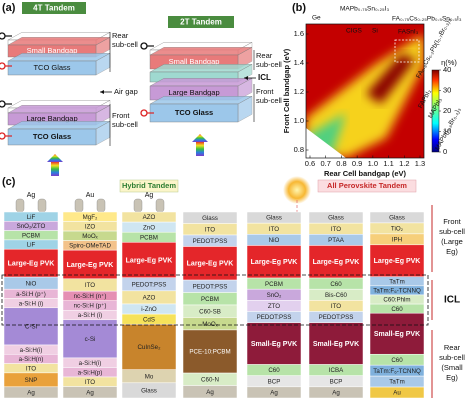  What do you see at coordinates (274, 295) in the screenshot?
I see `layer-label: SnO₂` at bounding box center [274, 295].